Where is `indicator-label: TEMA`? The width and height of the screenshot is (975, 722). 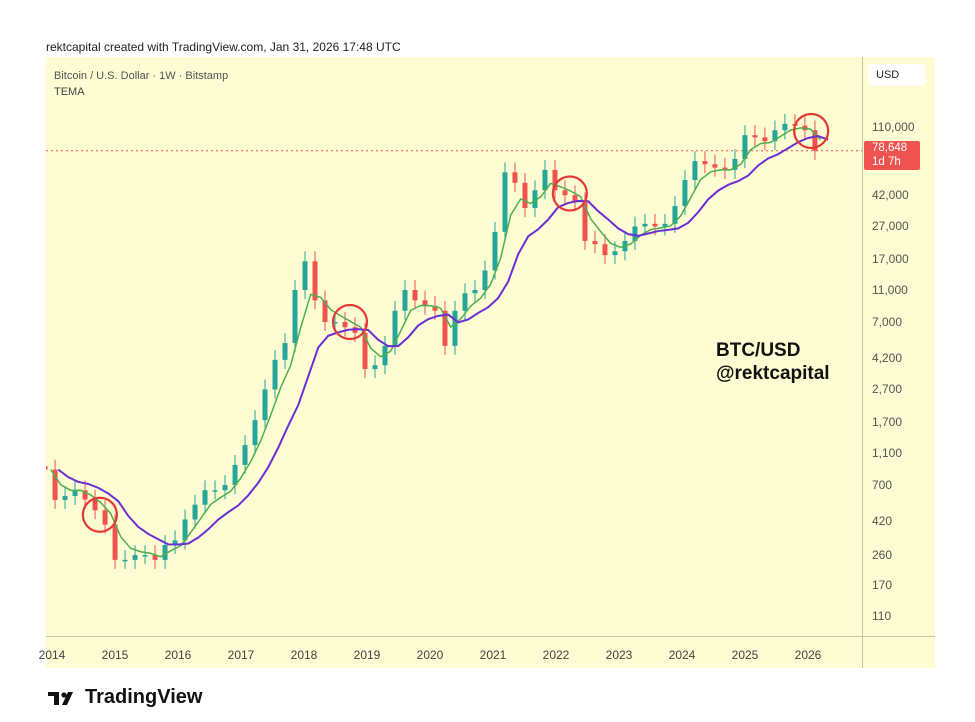 indicator-label: TEMA is located at coordinates (69, 92).